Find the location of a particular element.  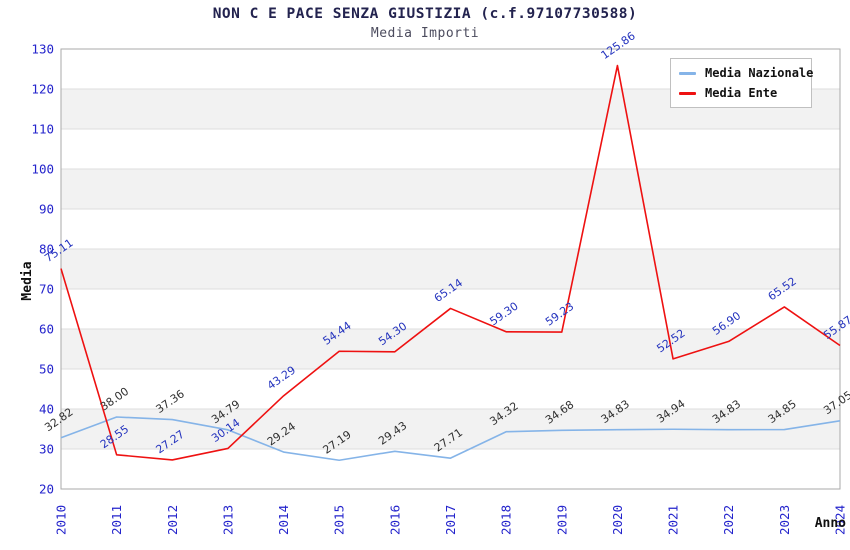

x-tick-label: 2017 is located at coordinates (450, 520).